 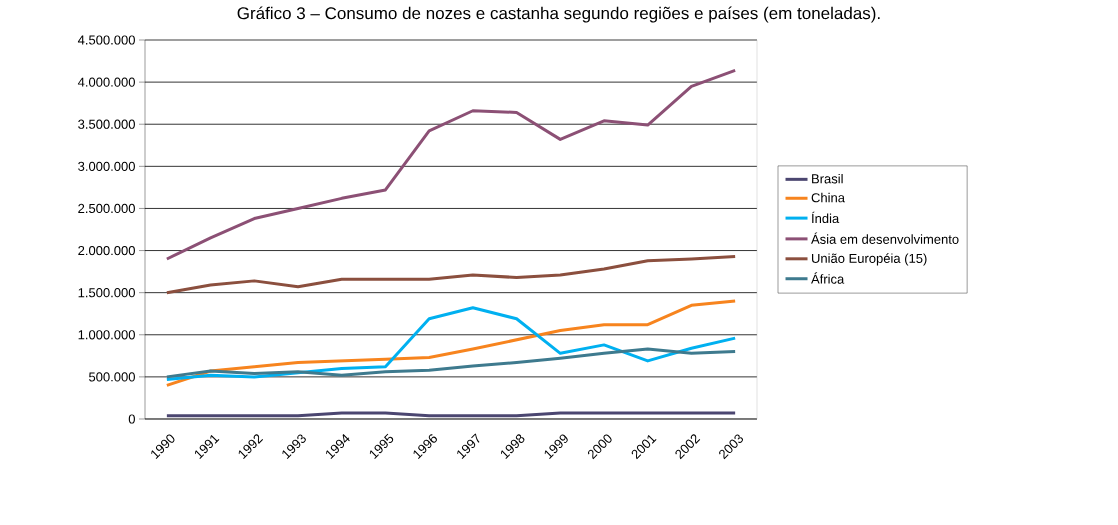 I want to click on legend-label: China, so click(x=828, y=197).